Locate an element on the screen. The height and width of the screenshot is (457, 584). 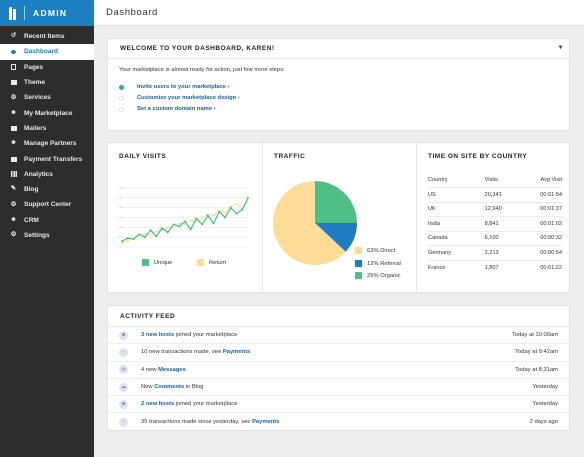
feed-item: ☁ New Comments in Blog Yesterday is located at coordinates (338, 388).